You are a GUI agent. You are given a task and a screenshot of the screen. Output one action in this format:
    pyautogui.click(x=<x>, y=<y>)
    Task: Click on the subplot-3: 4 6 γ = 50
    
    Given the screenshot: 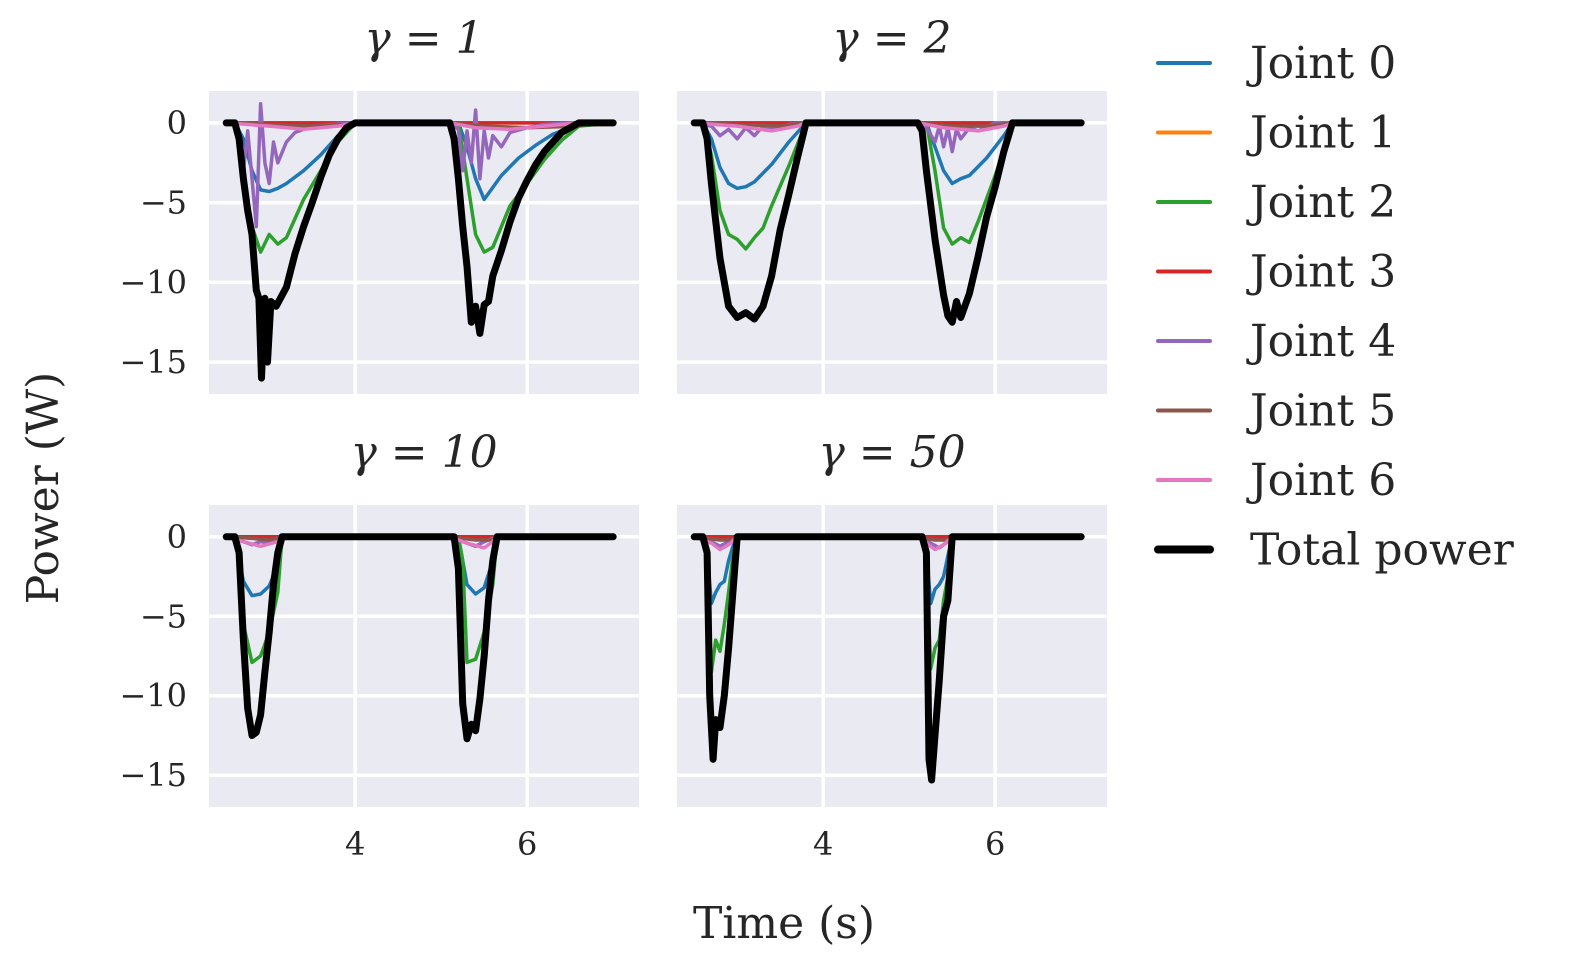 What is the action you would take?
    pyautogui.click(x=892, y=645)
    